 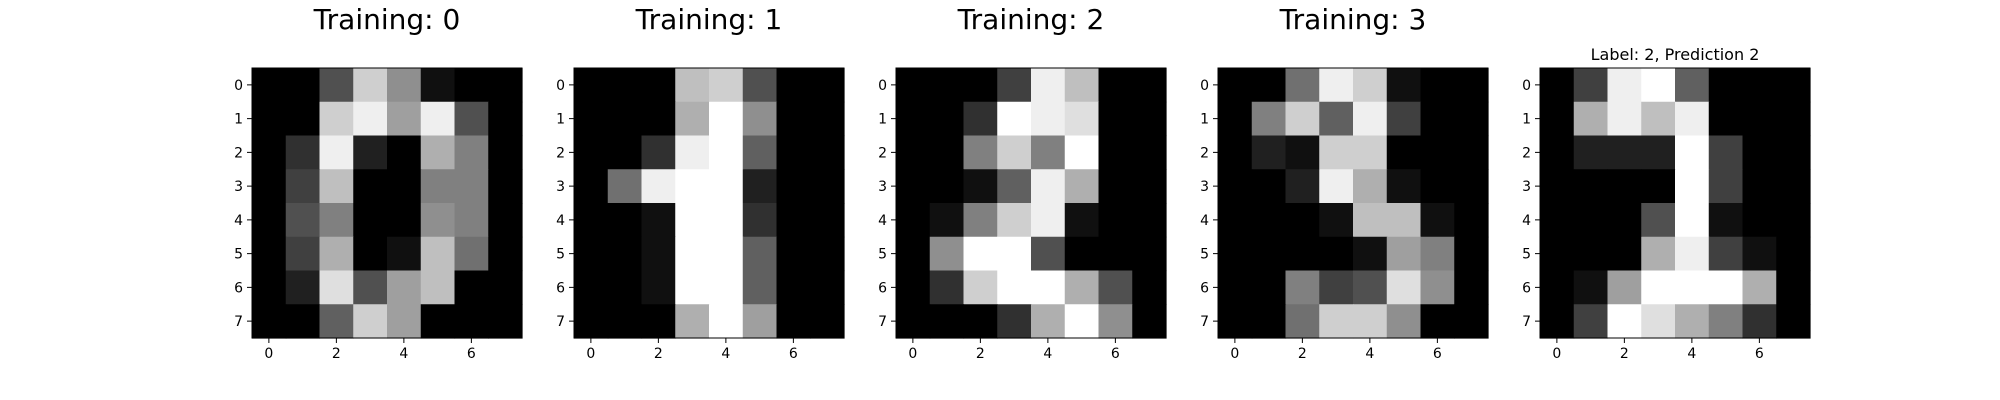 I want to click on y-tick-label: 5, so click(x=238, y=255).